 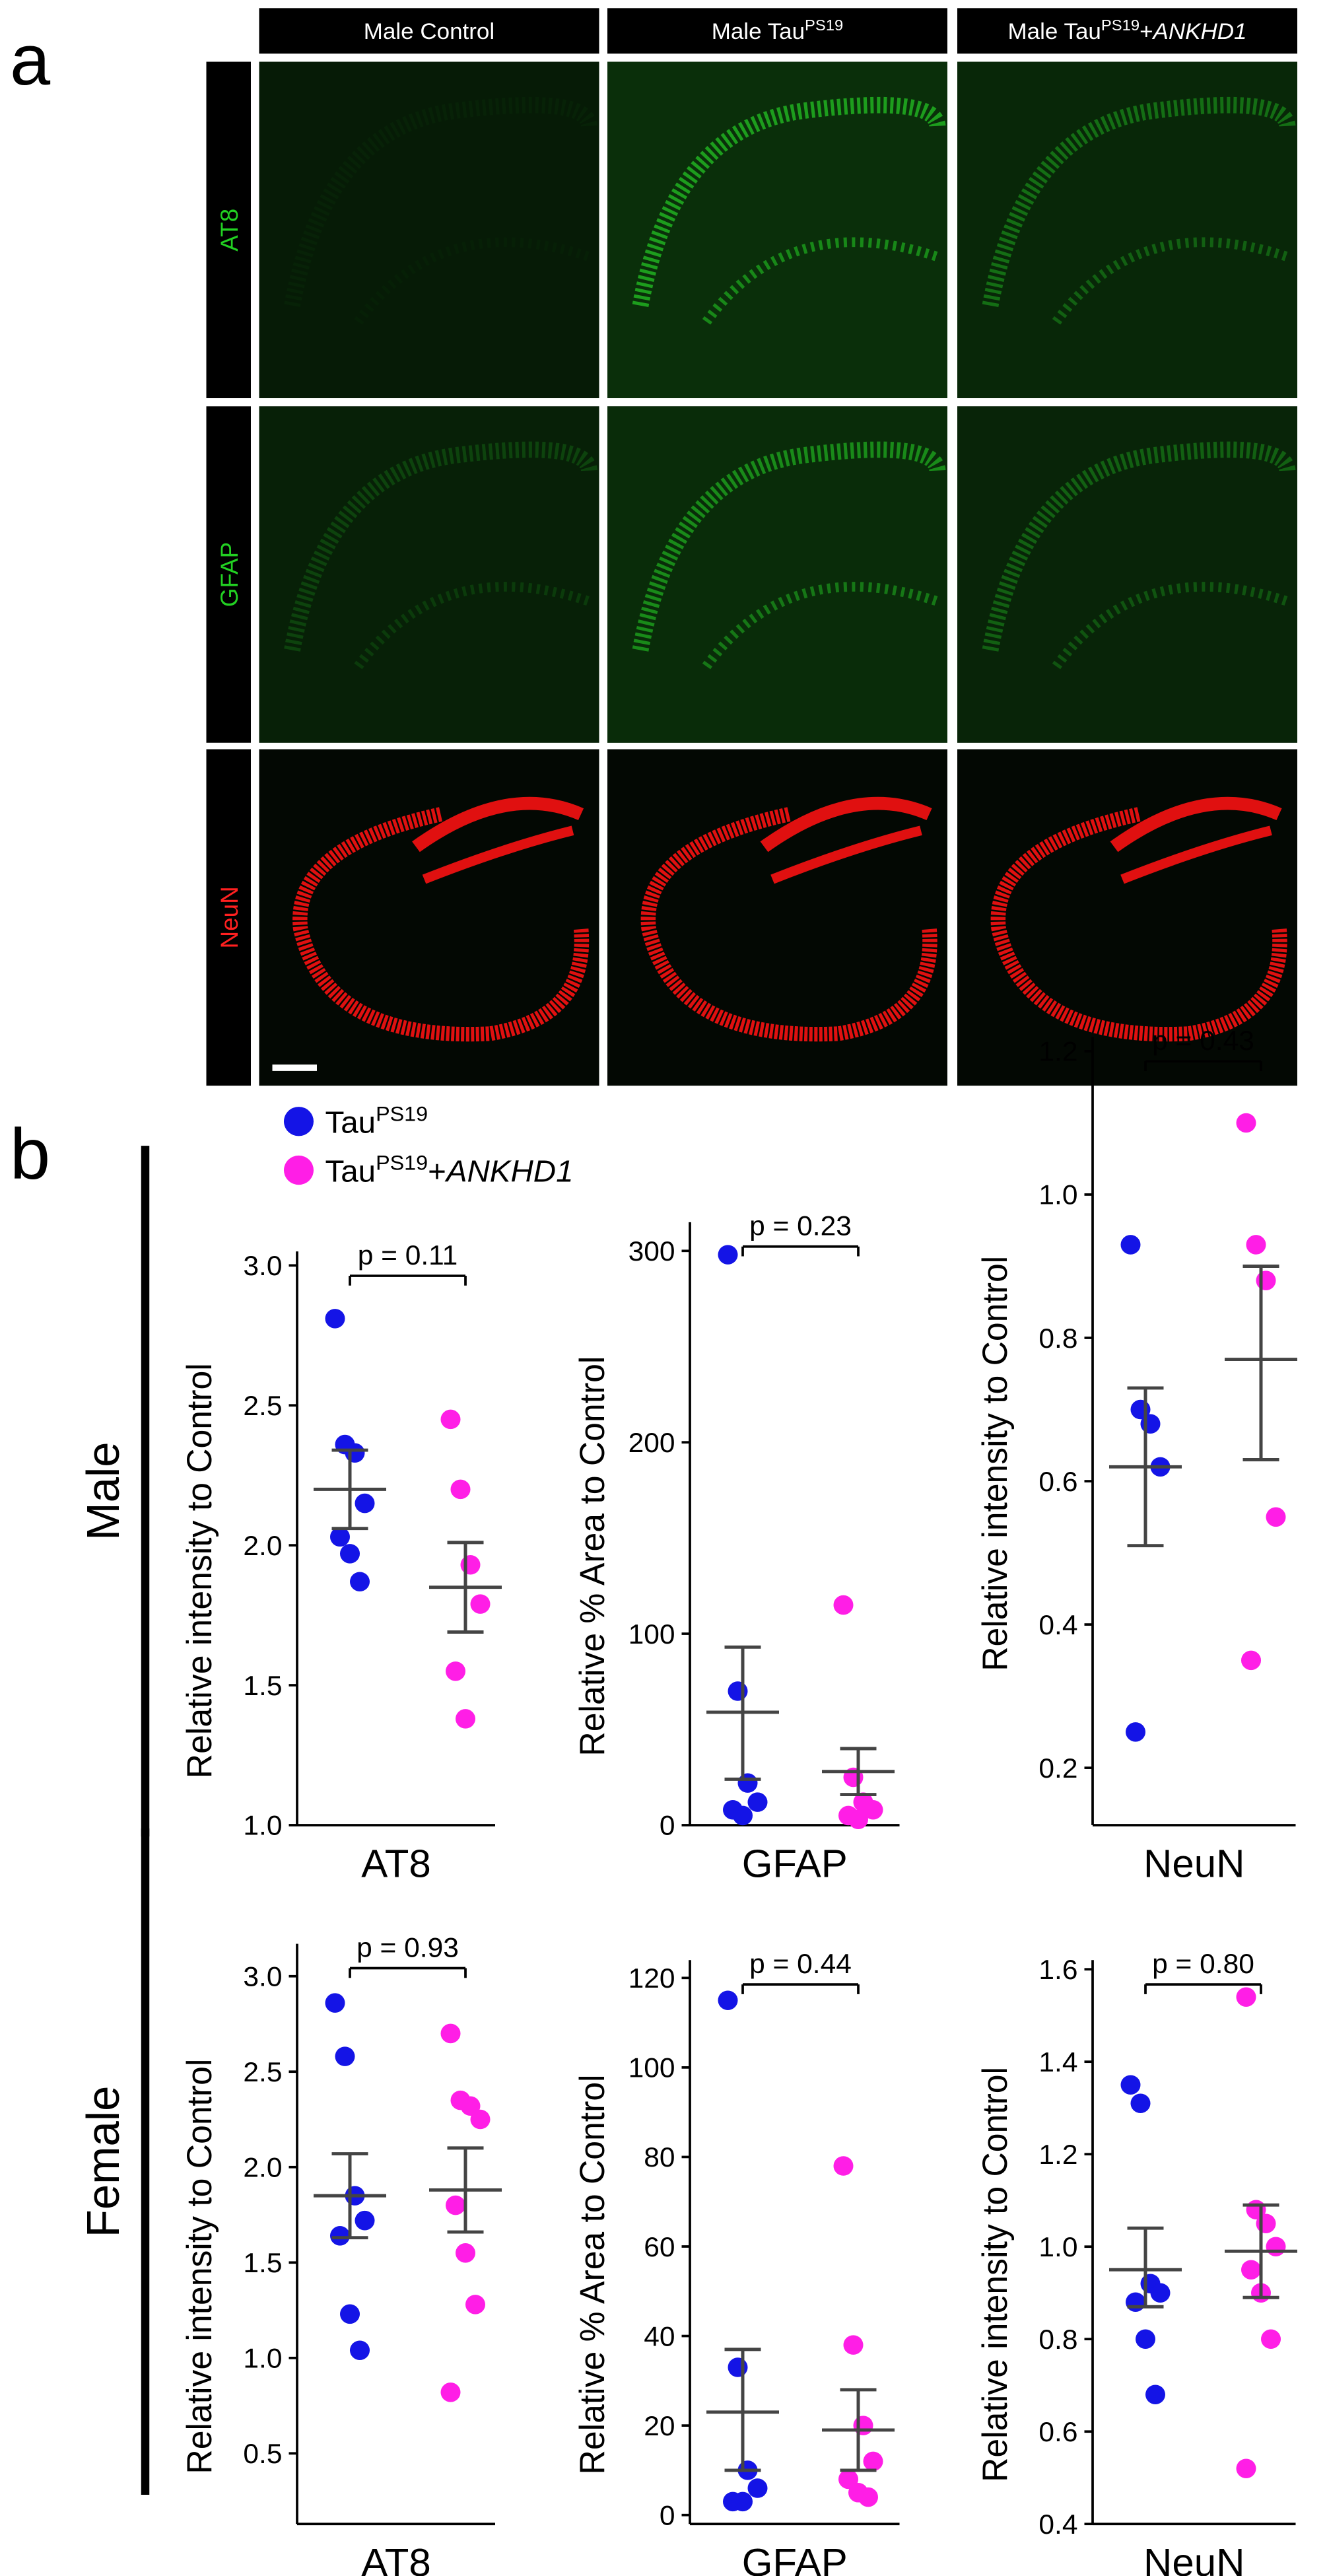 I want to click on row-label-box, so click(x=228, y=918).